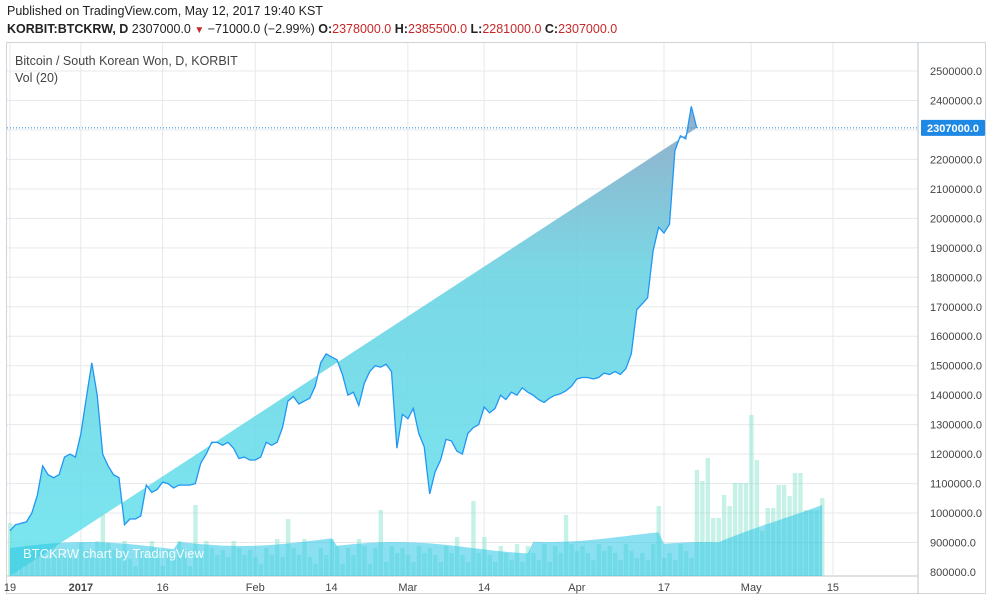 This screenshot has width=992, height=602. I want to click on last-price-tag-label: 2307000.0, so click(953, 129).